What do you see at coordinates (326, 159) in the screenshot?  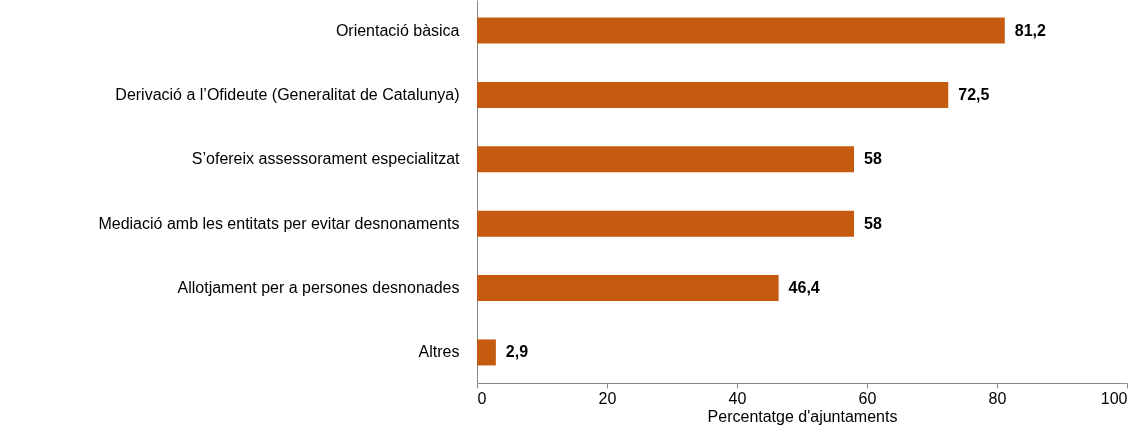 I see `y-tick-label: S’ofereix assessorament especialitzat` at bounding box center [326, 159].